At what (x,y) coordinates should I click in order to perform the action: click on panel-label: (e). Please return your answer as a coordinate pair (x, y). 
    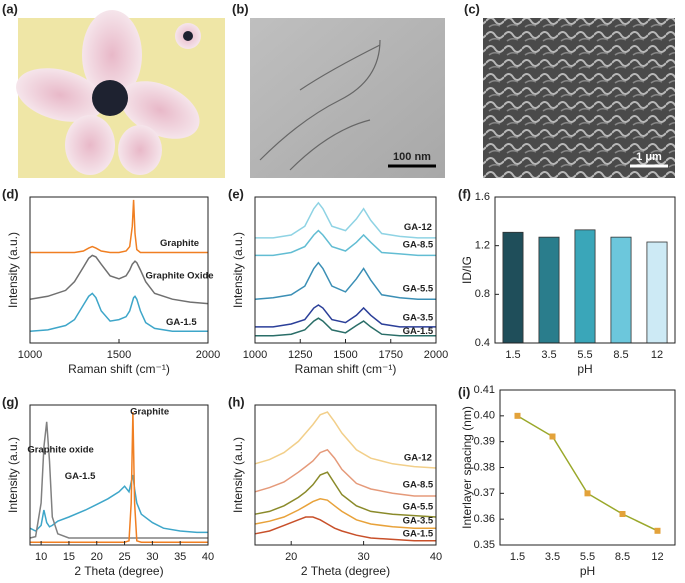
    Looking at the image, I should click on (236, 193).